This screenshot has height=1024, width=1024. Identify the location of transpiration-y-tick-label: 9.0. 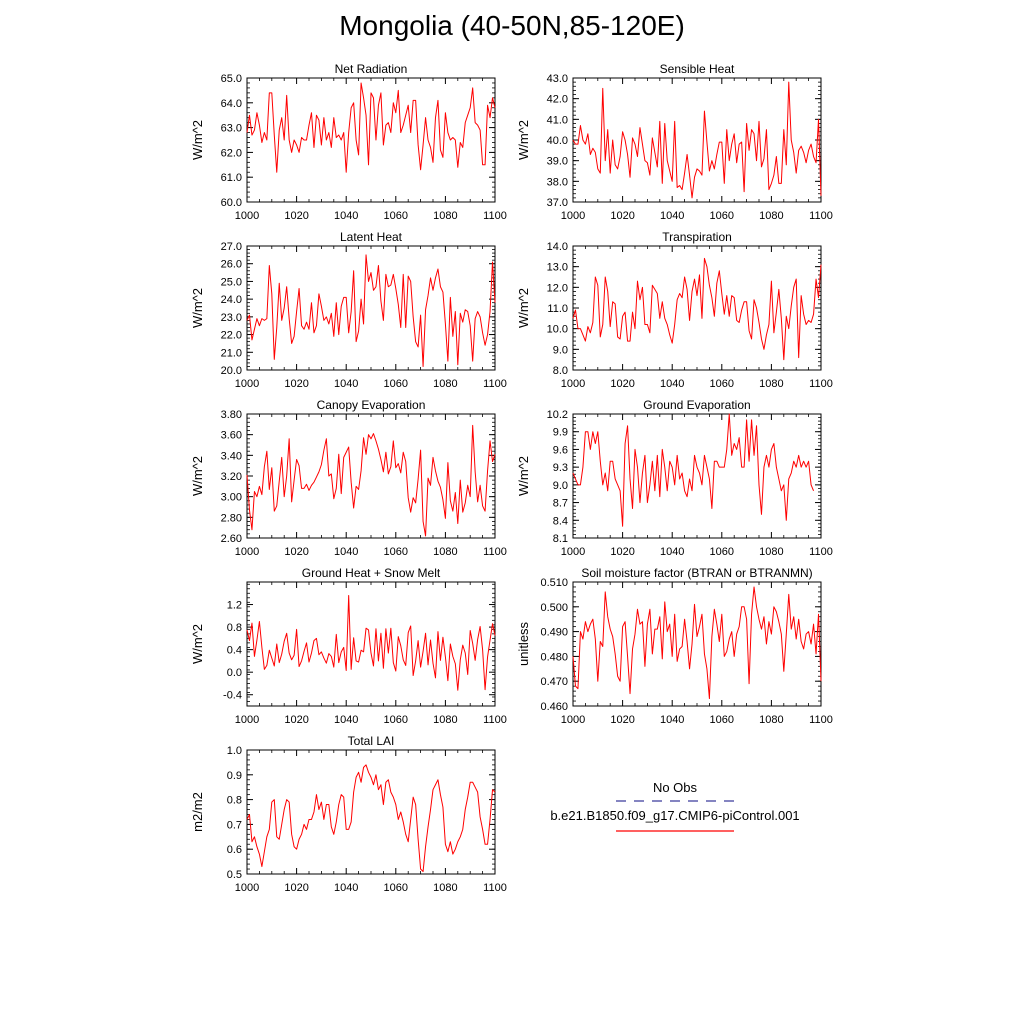
(560, 350).